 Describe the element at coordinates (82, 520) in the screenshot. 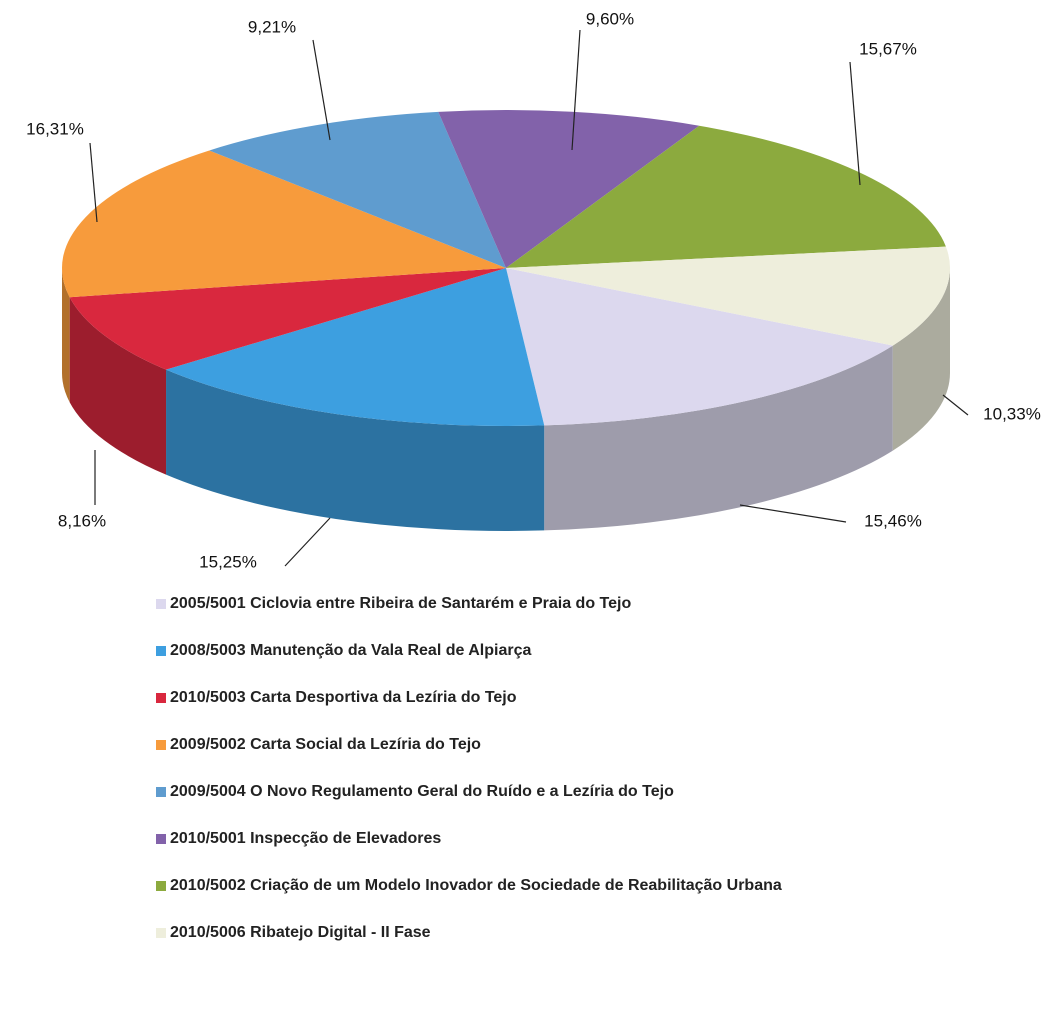

I see `data-label: 8,16%` at that location.